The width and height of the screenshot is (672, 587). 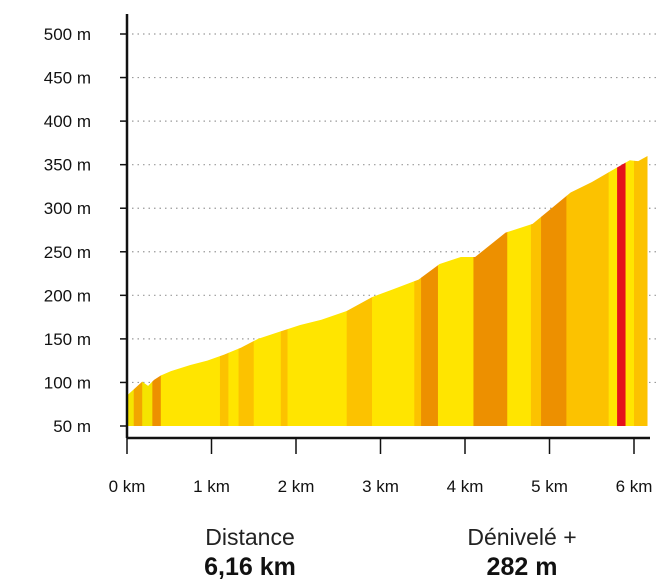 What do you see at coordinates (67, 34) in the screenshot?
I see `y-tick-label-500: 500 m` at bounding box center [67, 34].